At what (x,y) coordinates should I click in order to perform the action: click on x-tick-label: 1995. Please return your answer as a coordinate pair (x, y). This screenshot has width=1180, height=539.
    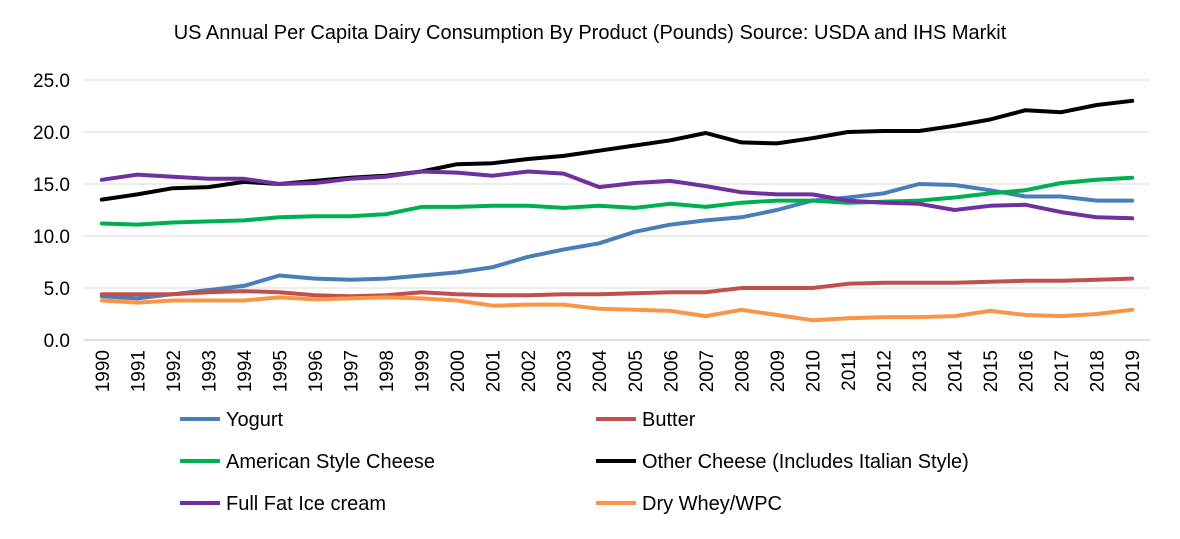
    Looking at the image, I should click on (280, 371).